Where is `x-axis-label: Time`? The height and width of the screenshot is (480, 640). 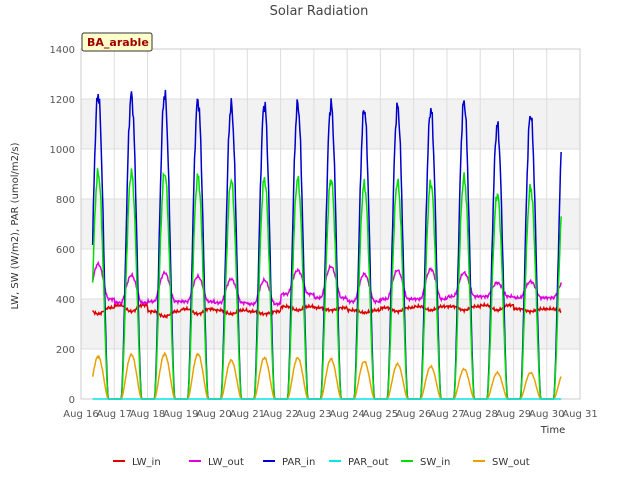
x-axis-label: Time is located at coordinates (552, 430).